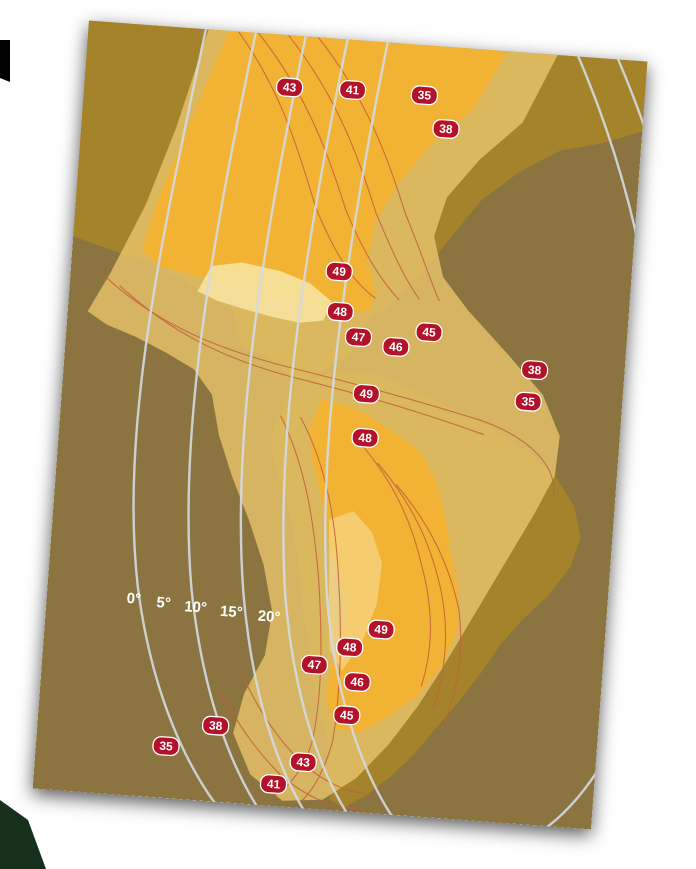 The width and height of the screenshot is (696, 869). I want to click on beam-peak-andes, so click(355, 591).